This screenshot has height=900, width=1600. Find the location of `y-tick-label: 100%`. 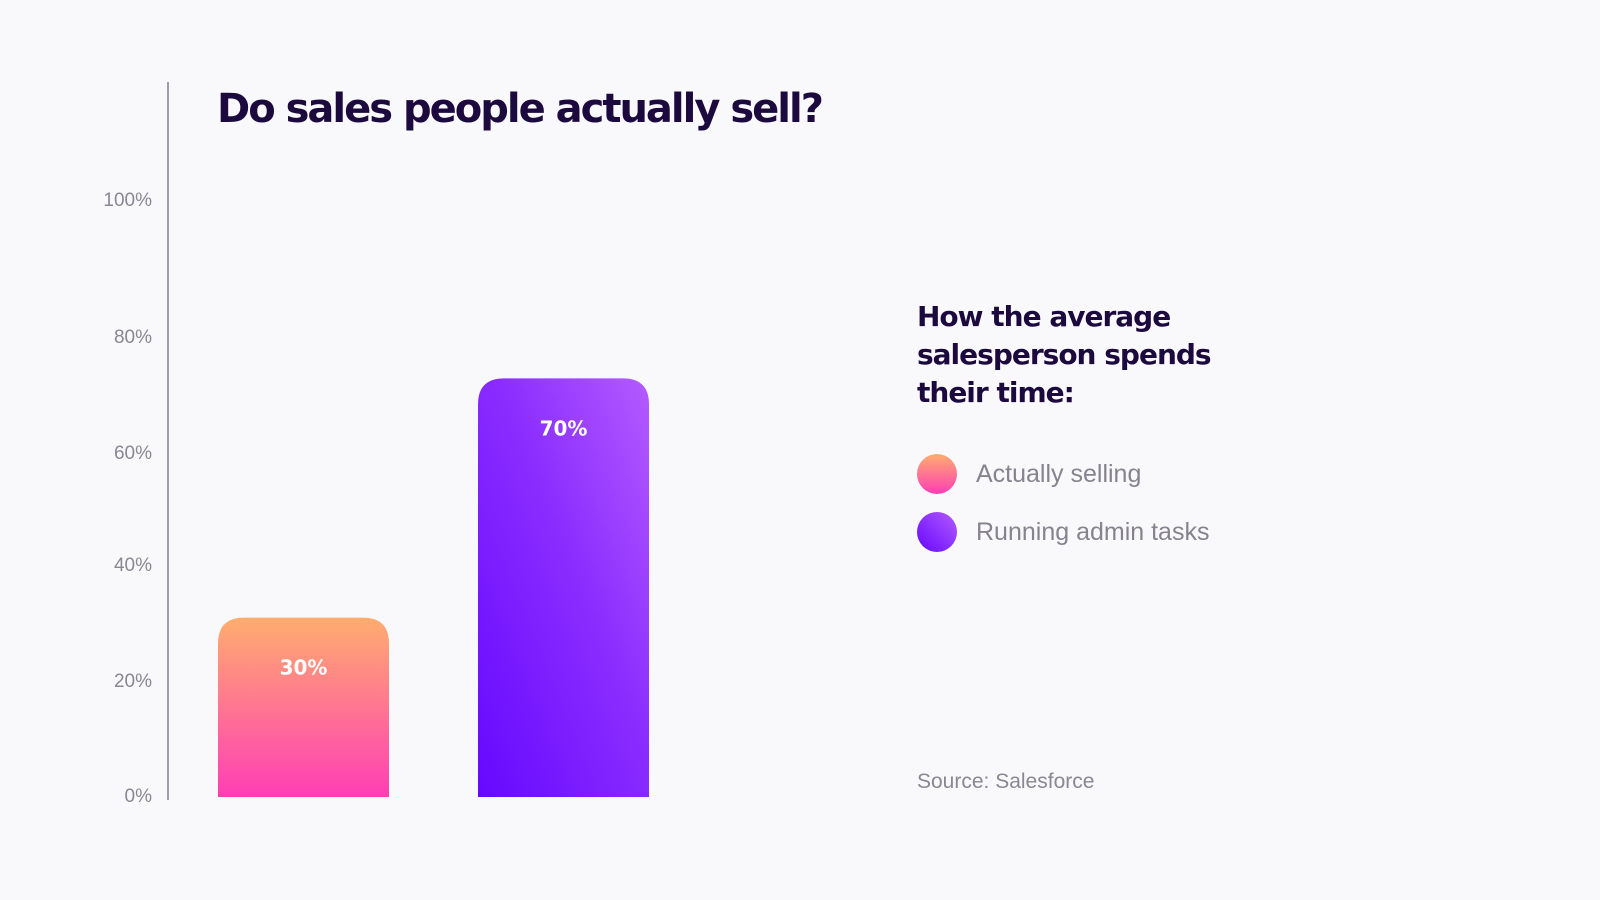

y-tick-label: 100% is located at coordinates (127, 200).